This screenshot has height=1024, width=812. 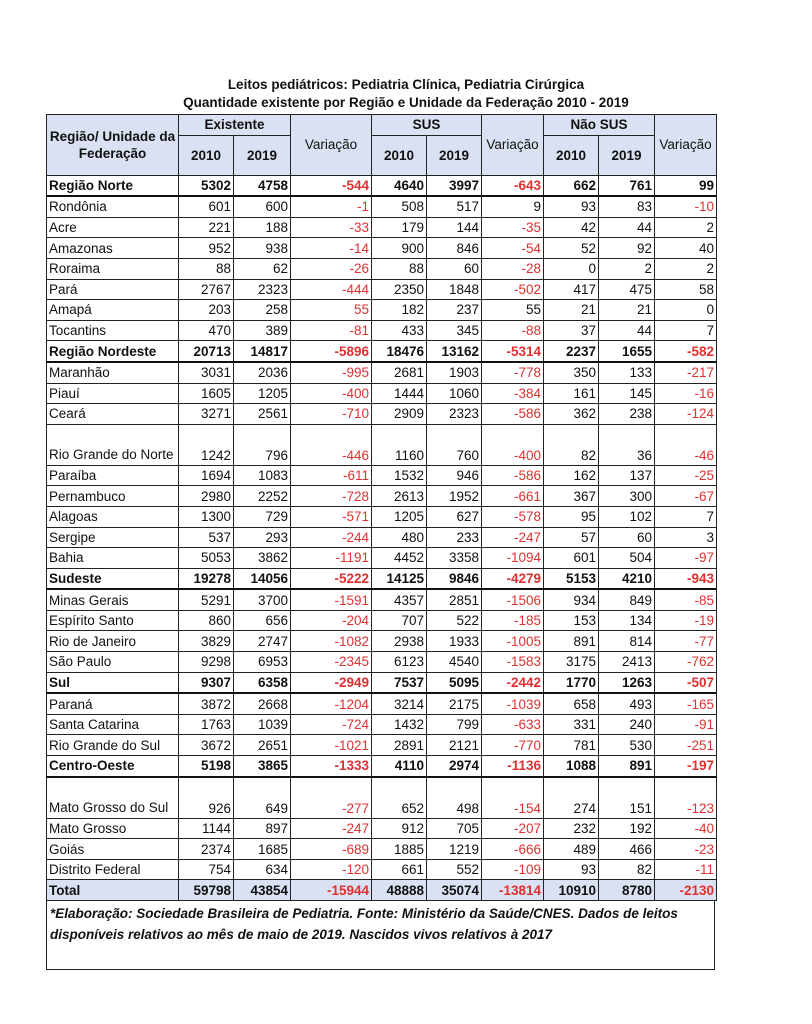 What do you see at coordinates (513, 828) in the screenshot?
I see `cell-sus-variacao: -207` at bounding box center [513, 828].